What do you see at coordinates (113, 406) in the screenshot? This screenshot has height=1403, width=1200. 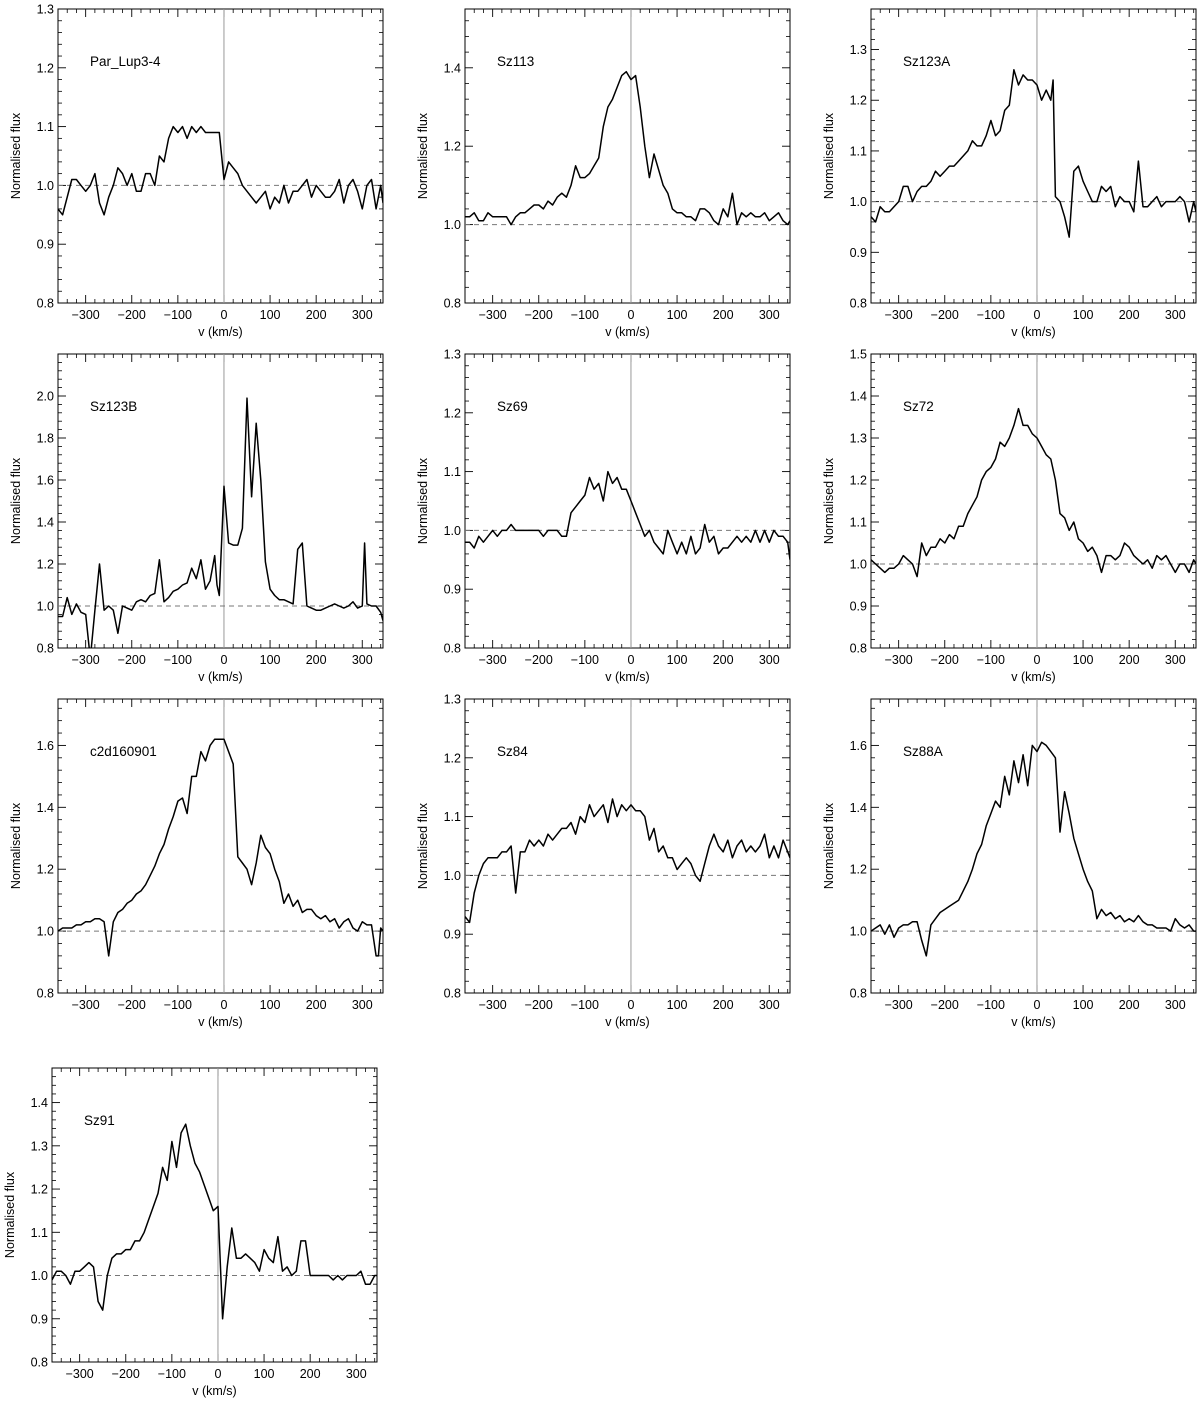 I see `panel-label: Sz123B` at bounding box center [113, 406].